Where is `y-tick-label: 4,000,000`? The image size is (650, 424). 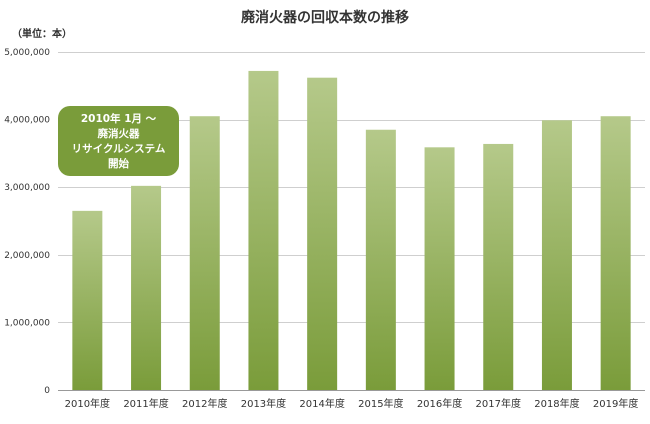 y-tick-label: 4,000,000 is located at coordinates (27, 121).